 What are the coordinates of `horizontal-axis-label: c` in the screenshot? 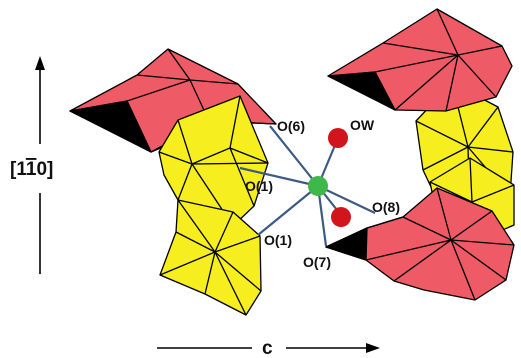 It's located at (267, 348).